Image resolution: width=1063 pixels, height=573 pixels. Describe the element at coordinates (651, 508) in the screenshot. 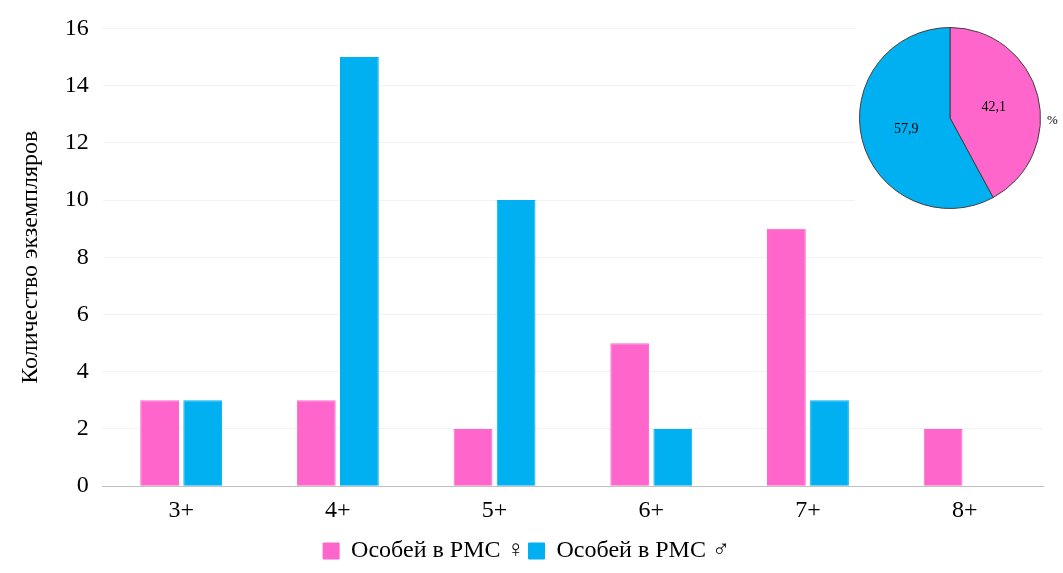

I see `x-tick-label: 6+` at that location.